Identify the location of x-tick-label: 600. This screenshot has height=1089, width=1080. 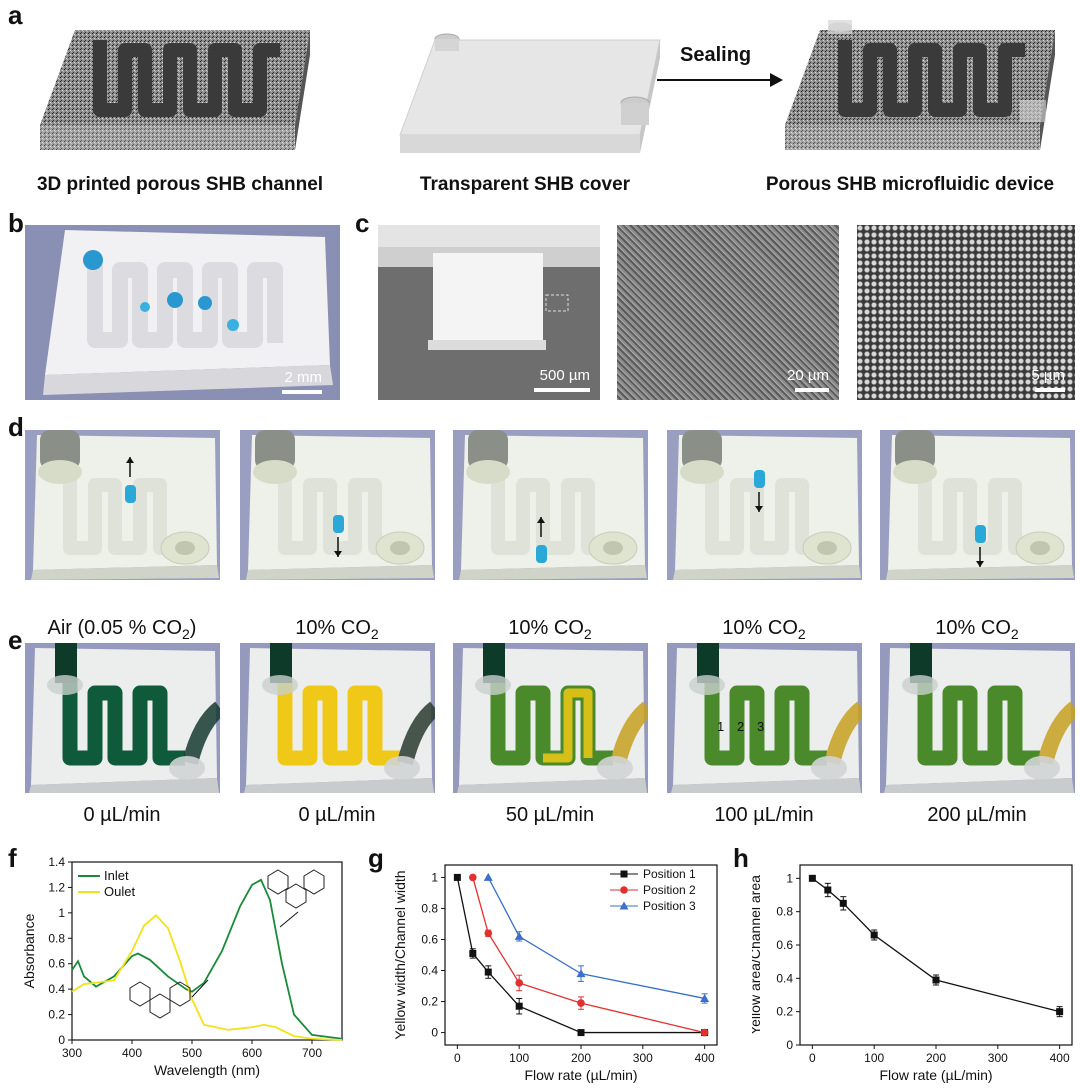
(252, 1053).